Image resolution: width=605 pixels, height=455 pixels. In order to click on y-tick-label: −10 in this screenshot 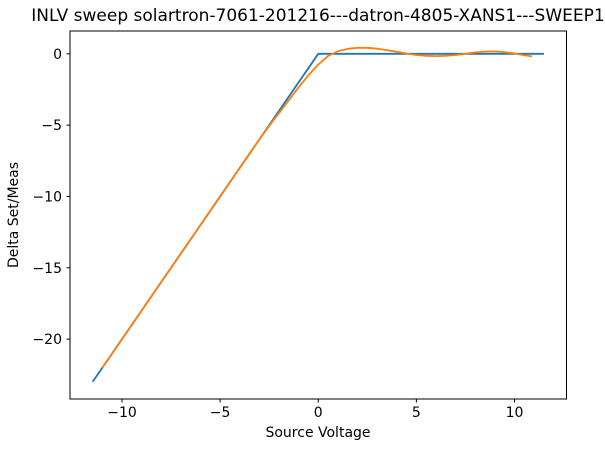, I will do `click(47, 197)`.